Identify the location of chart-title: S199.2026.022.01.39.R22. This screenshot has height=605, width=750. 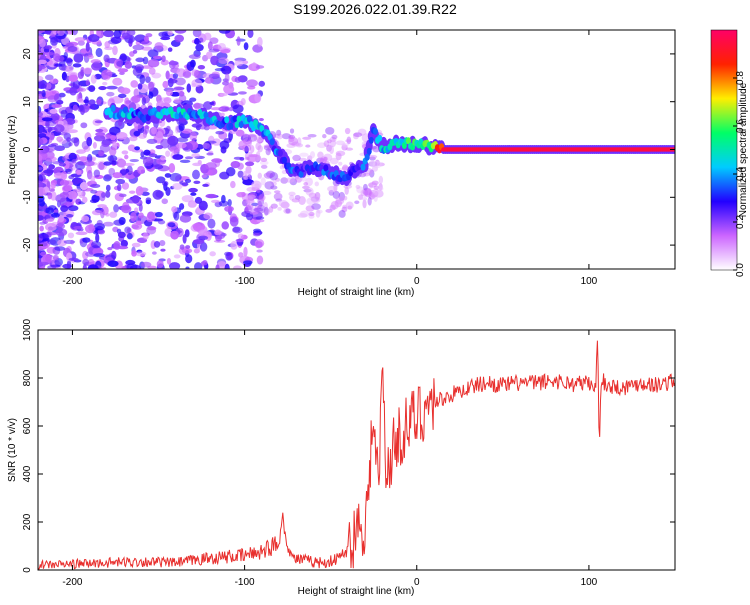
(375, 9).